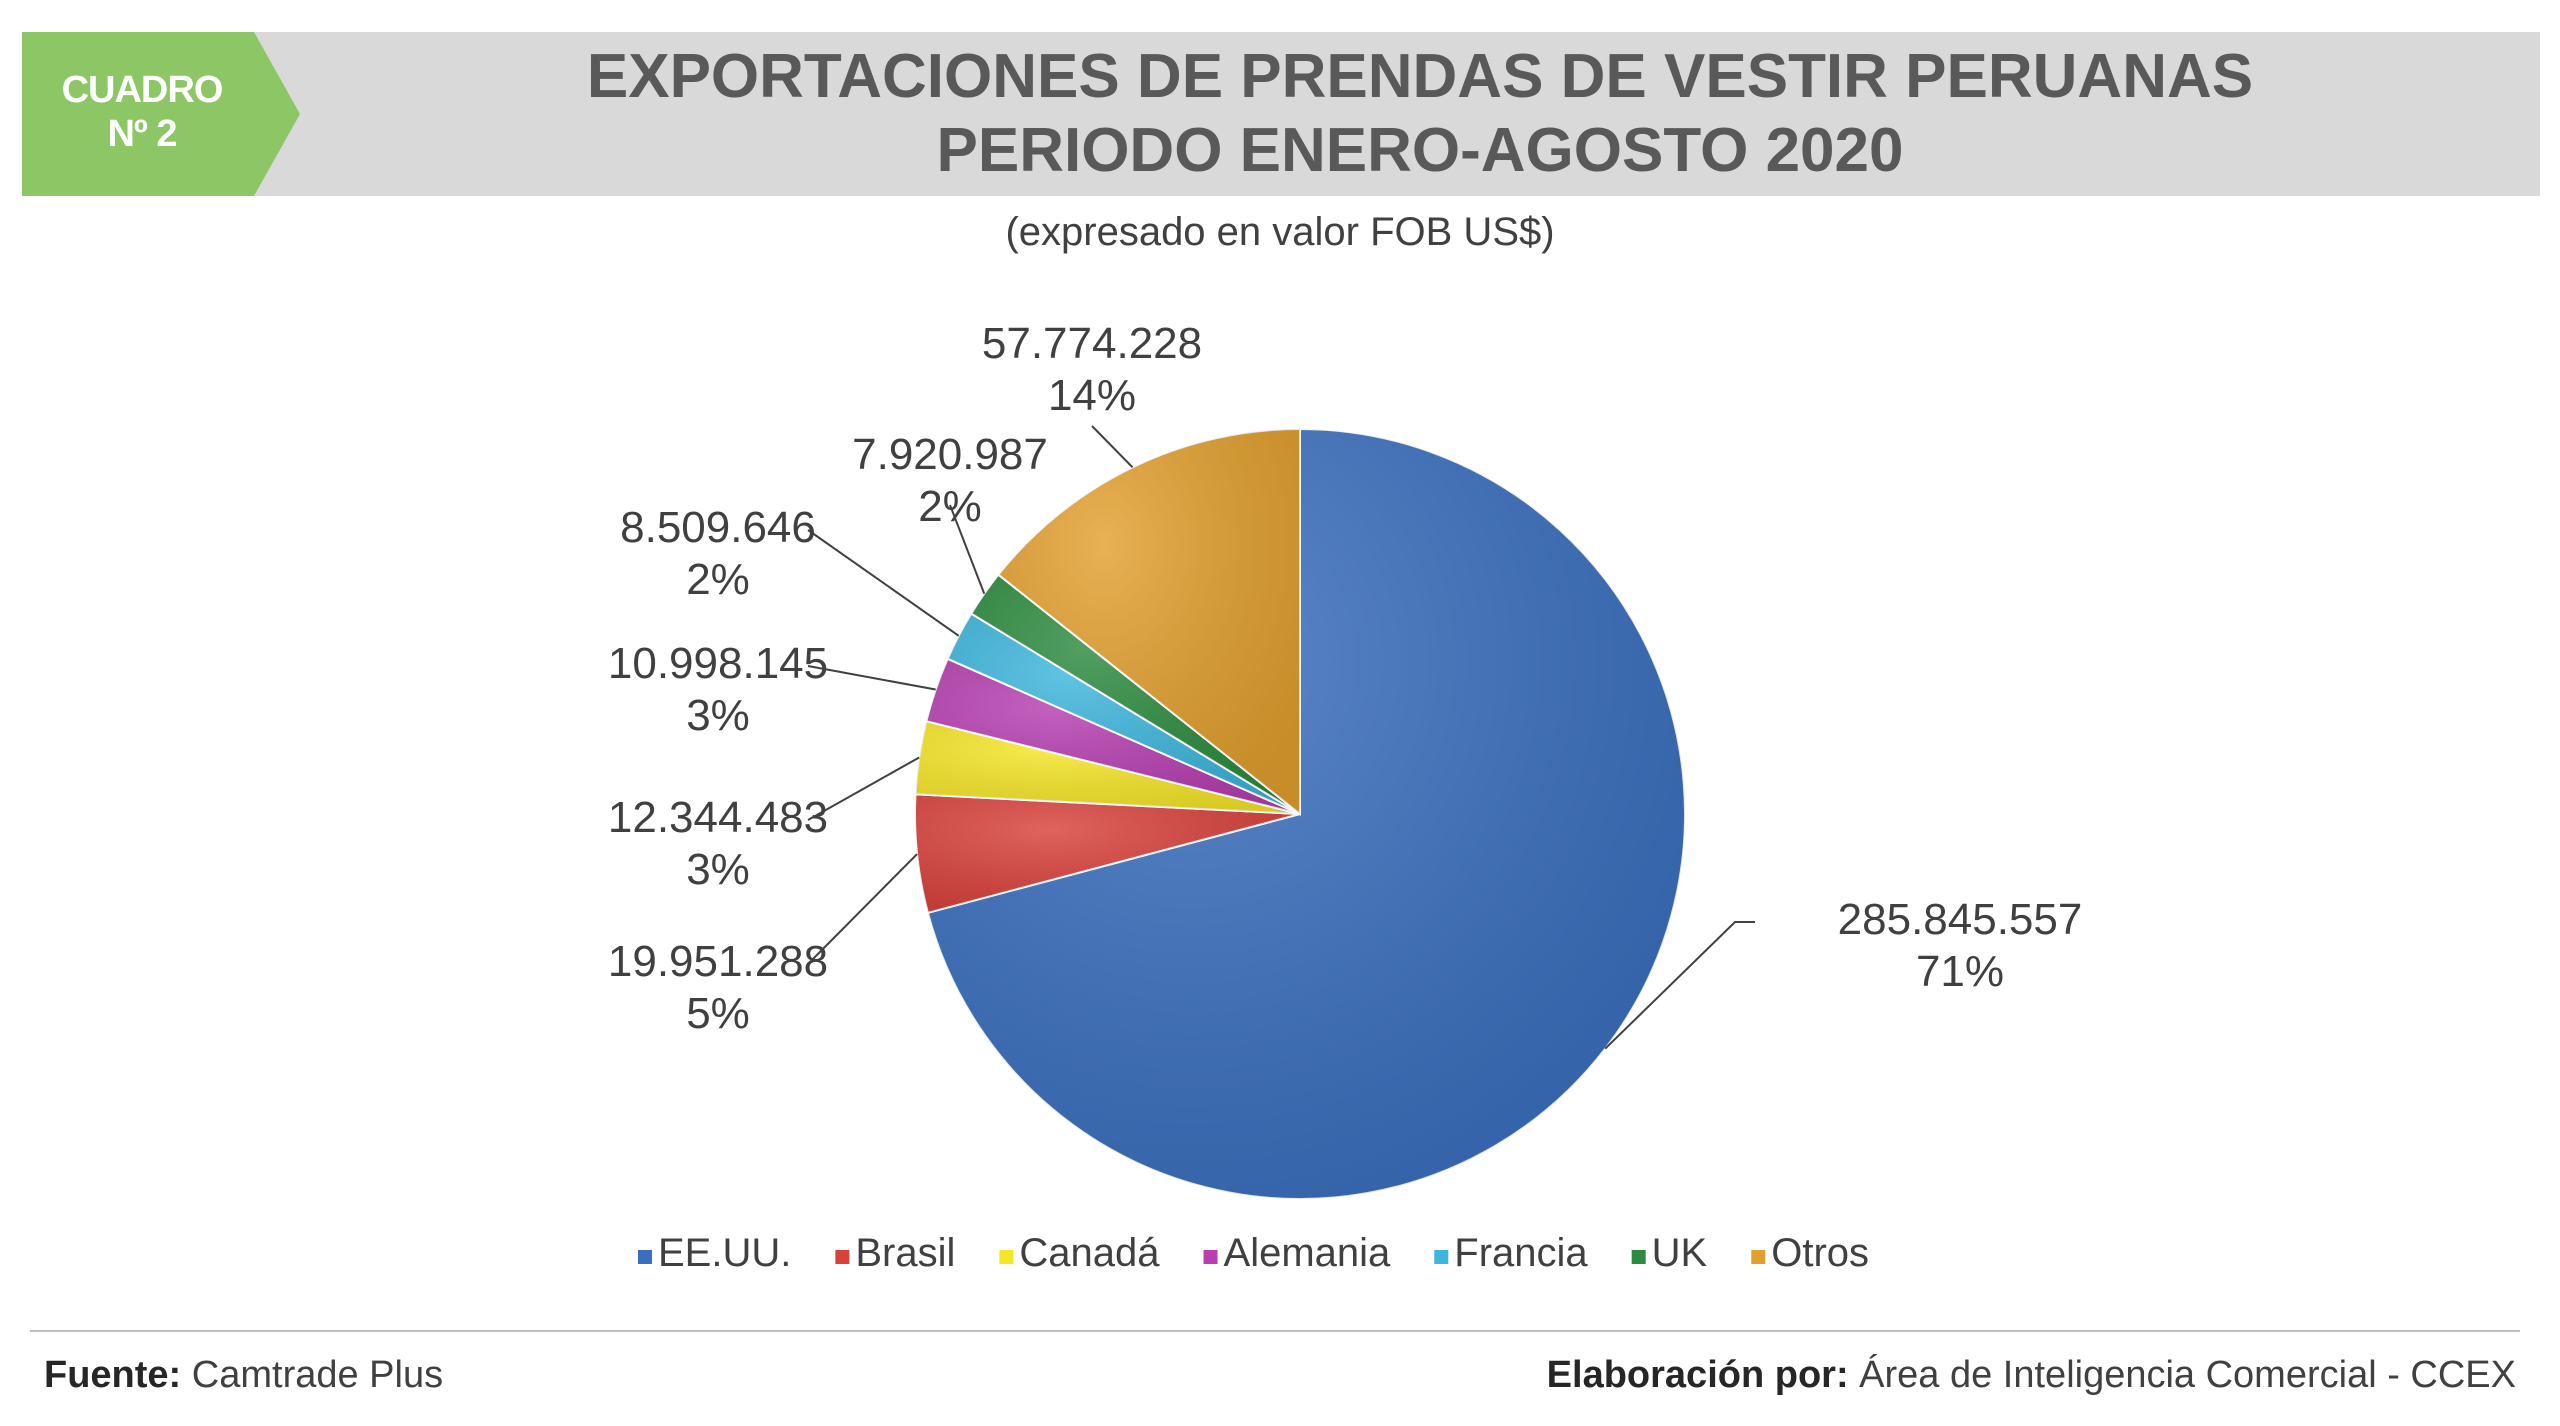 The height and width of the screenshot is (1426, 2560). Describe the element at coordinates (1092, 343) in the screenshot. I see `value-label-otros: 57.774.228` at that location.